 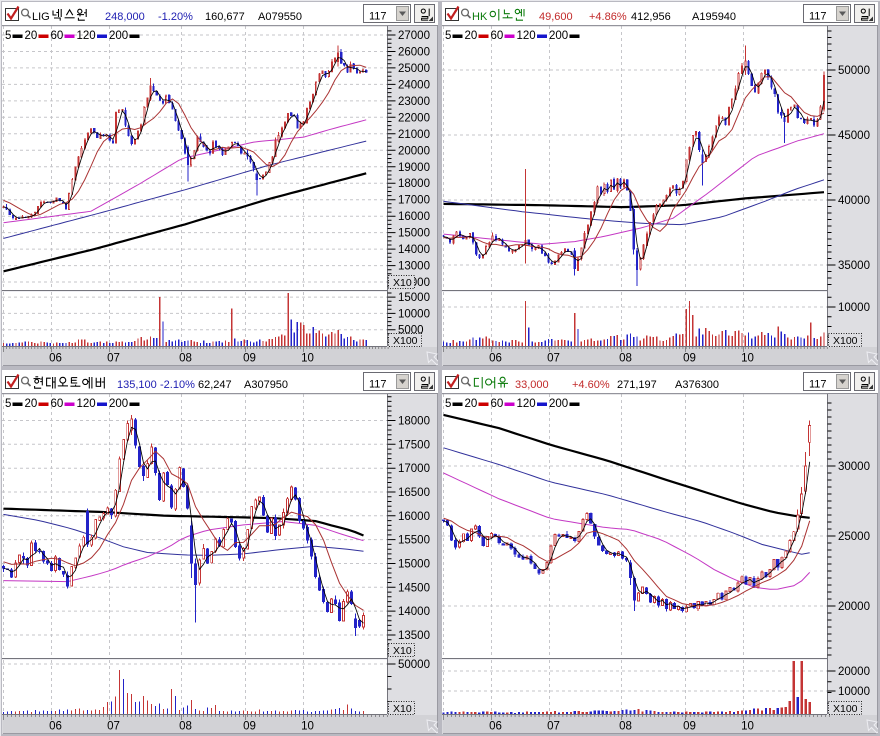 I want to click on svg-text: 33,000, so click(x=532, y=385).